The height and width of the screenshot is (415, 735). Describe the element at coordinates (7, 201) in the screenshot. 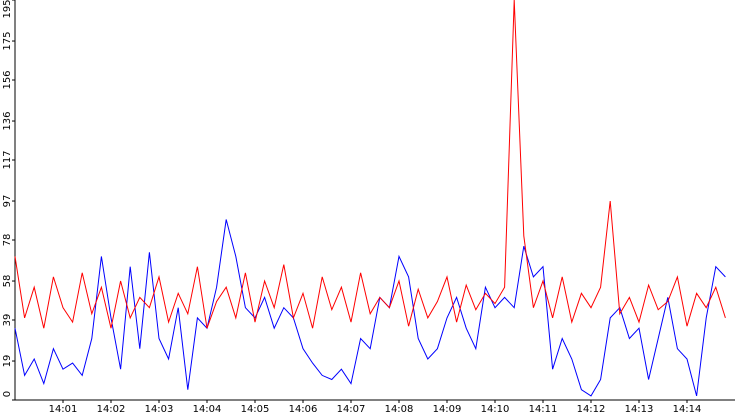

I see `y-tick-label: 97` at that location.